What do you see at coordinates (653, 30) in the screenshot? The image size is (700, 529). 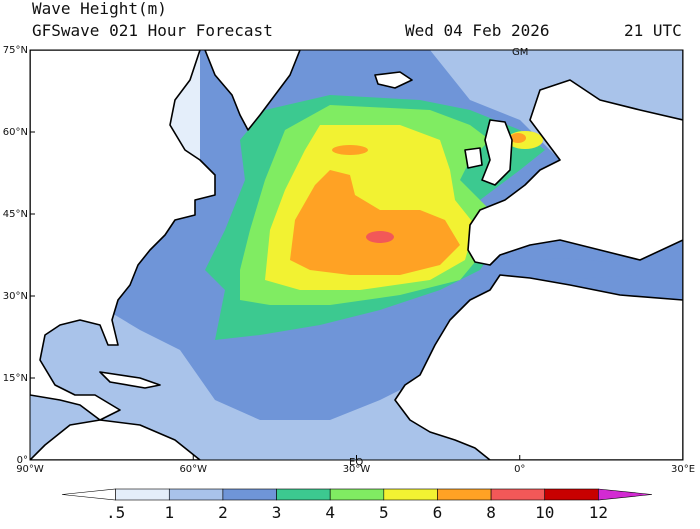 I see `time: 21 UTC` at bounding box center [653, 30].